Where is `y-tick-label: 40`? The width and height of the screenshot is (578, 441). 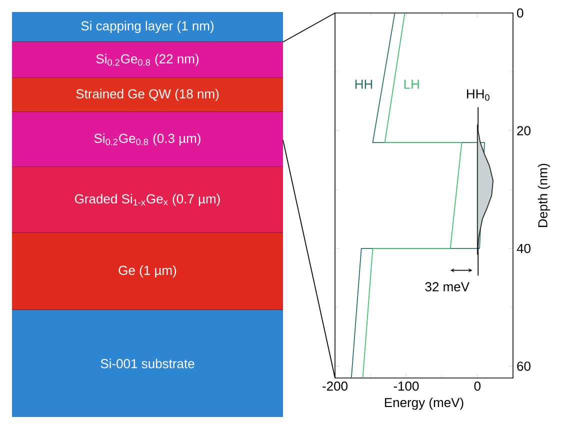 y-tick-label: 40 is located at coordinates (523, 249).